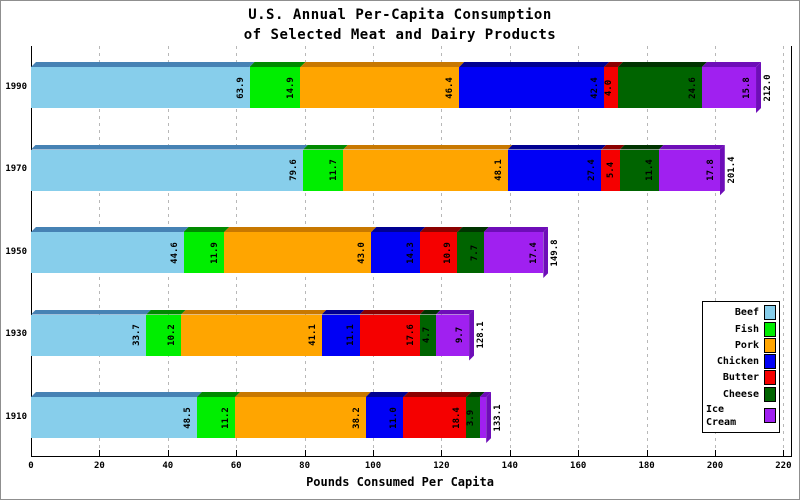 This screenshot has width=800, height=500. I want to click on segment-value-label: 48.5, so click(187, 417).